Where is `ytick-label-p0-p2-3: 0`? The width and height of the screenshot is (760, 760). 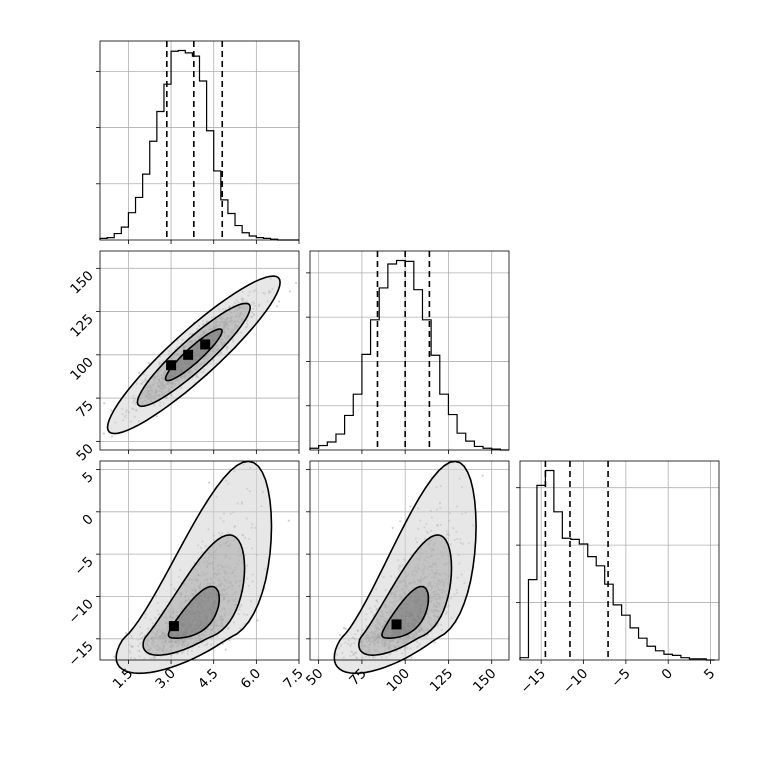
ytick-label-p0-p2-3: 0 is located at coordinates (87, 519).